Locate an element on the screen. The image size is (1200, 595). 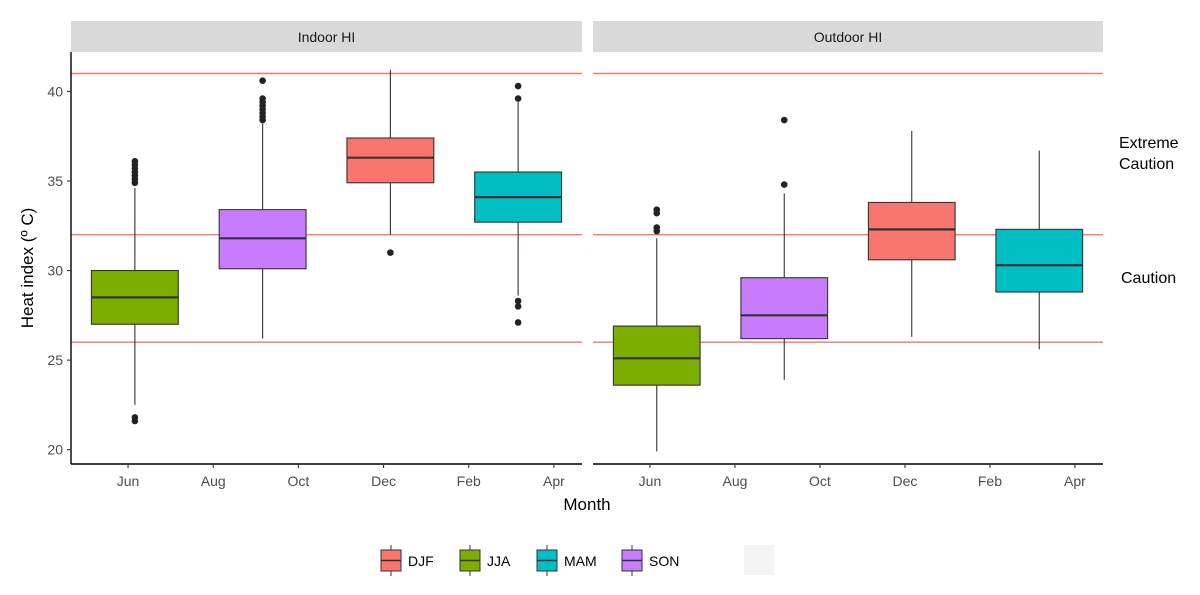
facet-strip-label: Outdoor HI is located at coordinates (848, 37).